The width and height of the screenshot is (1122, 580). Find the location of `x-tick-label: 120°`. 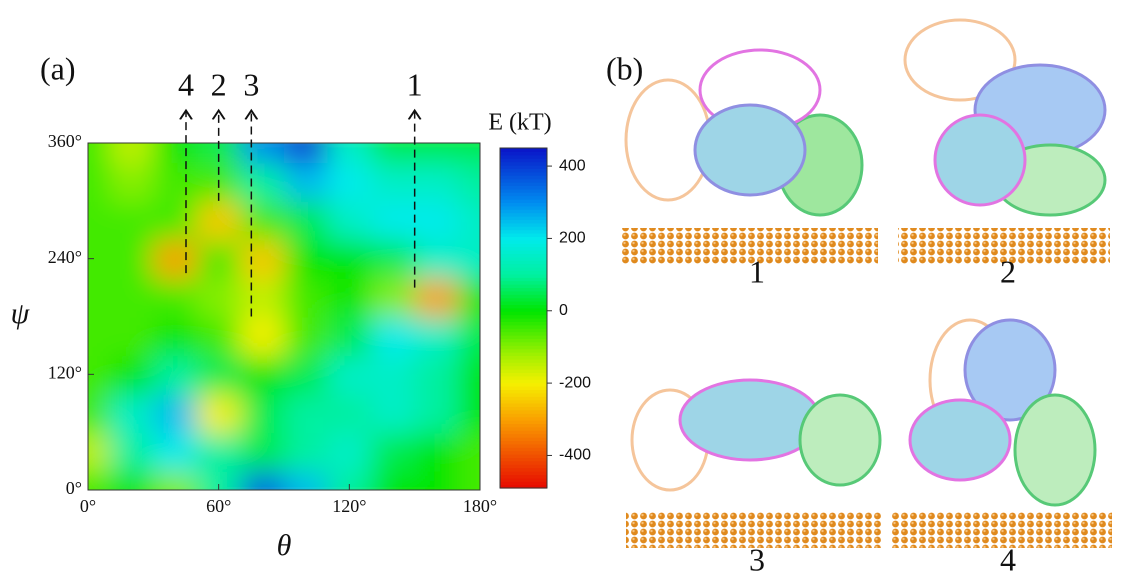

x-tick-label: 120° is located at coordinates (349, 506).